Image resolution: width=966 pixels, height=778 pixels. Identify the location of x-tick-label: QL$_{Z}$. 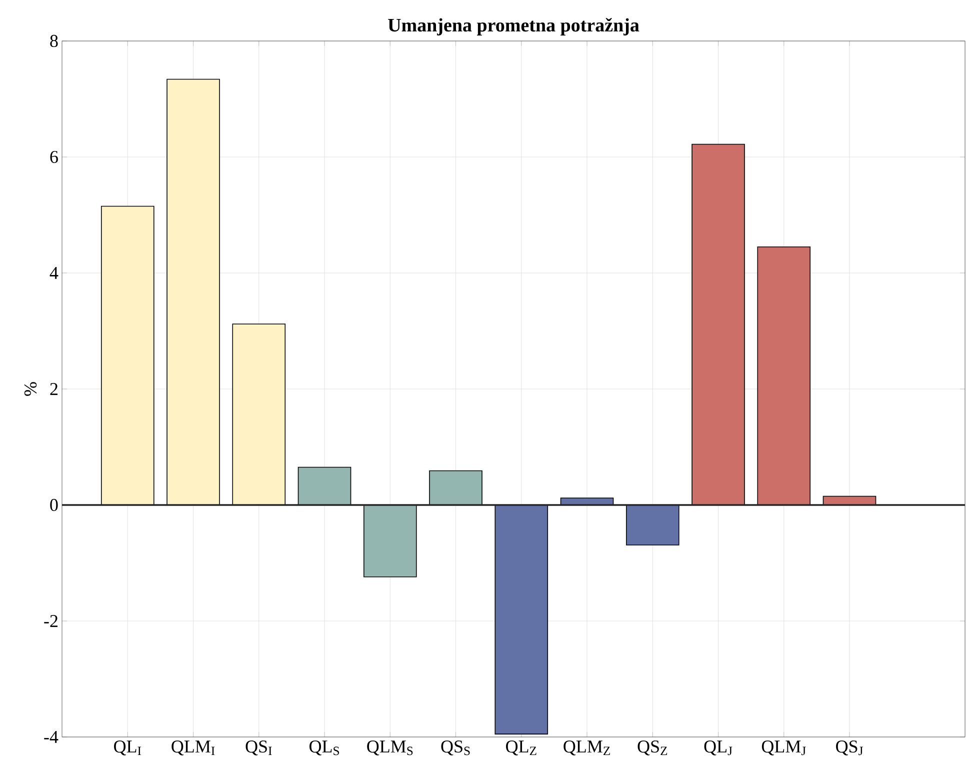
(521, 748).